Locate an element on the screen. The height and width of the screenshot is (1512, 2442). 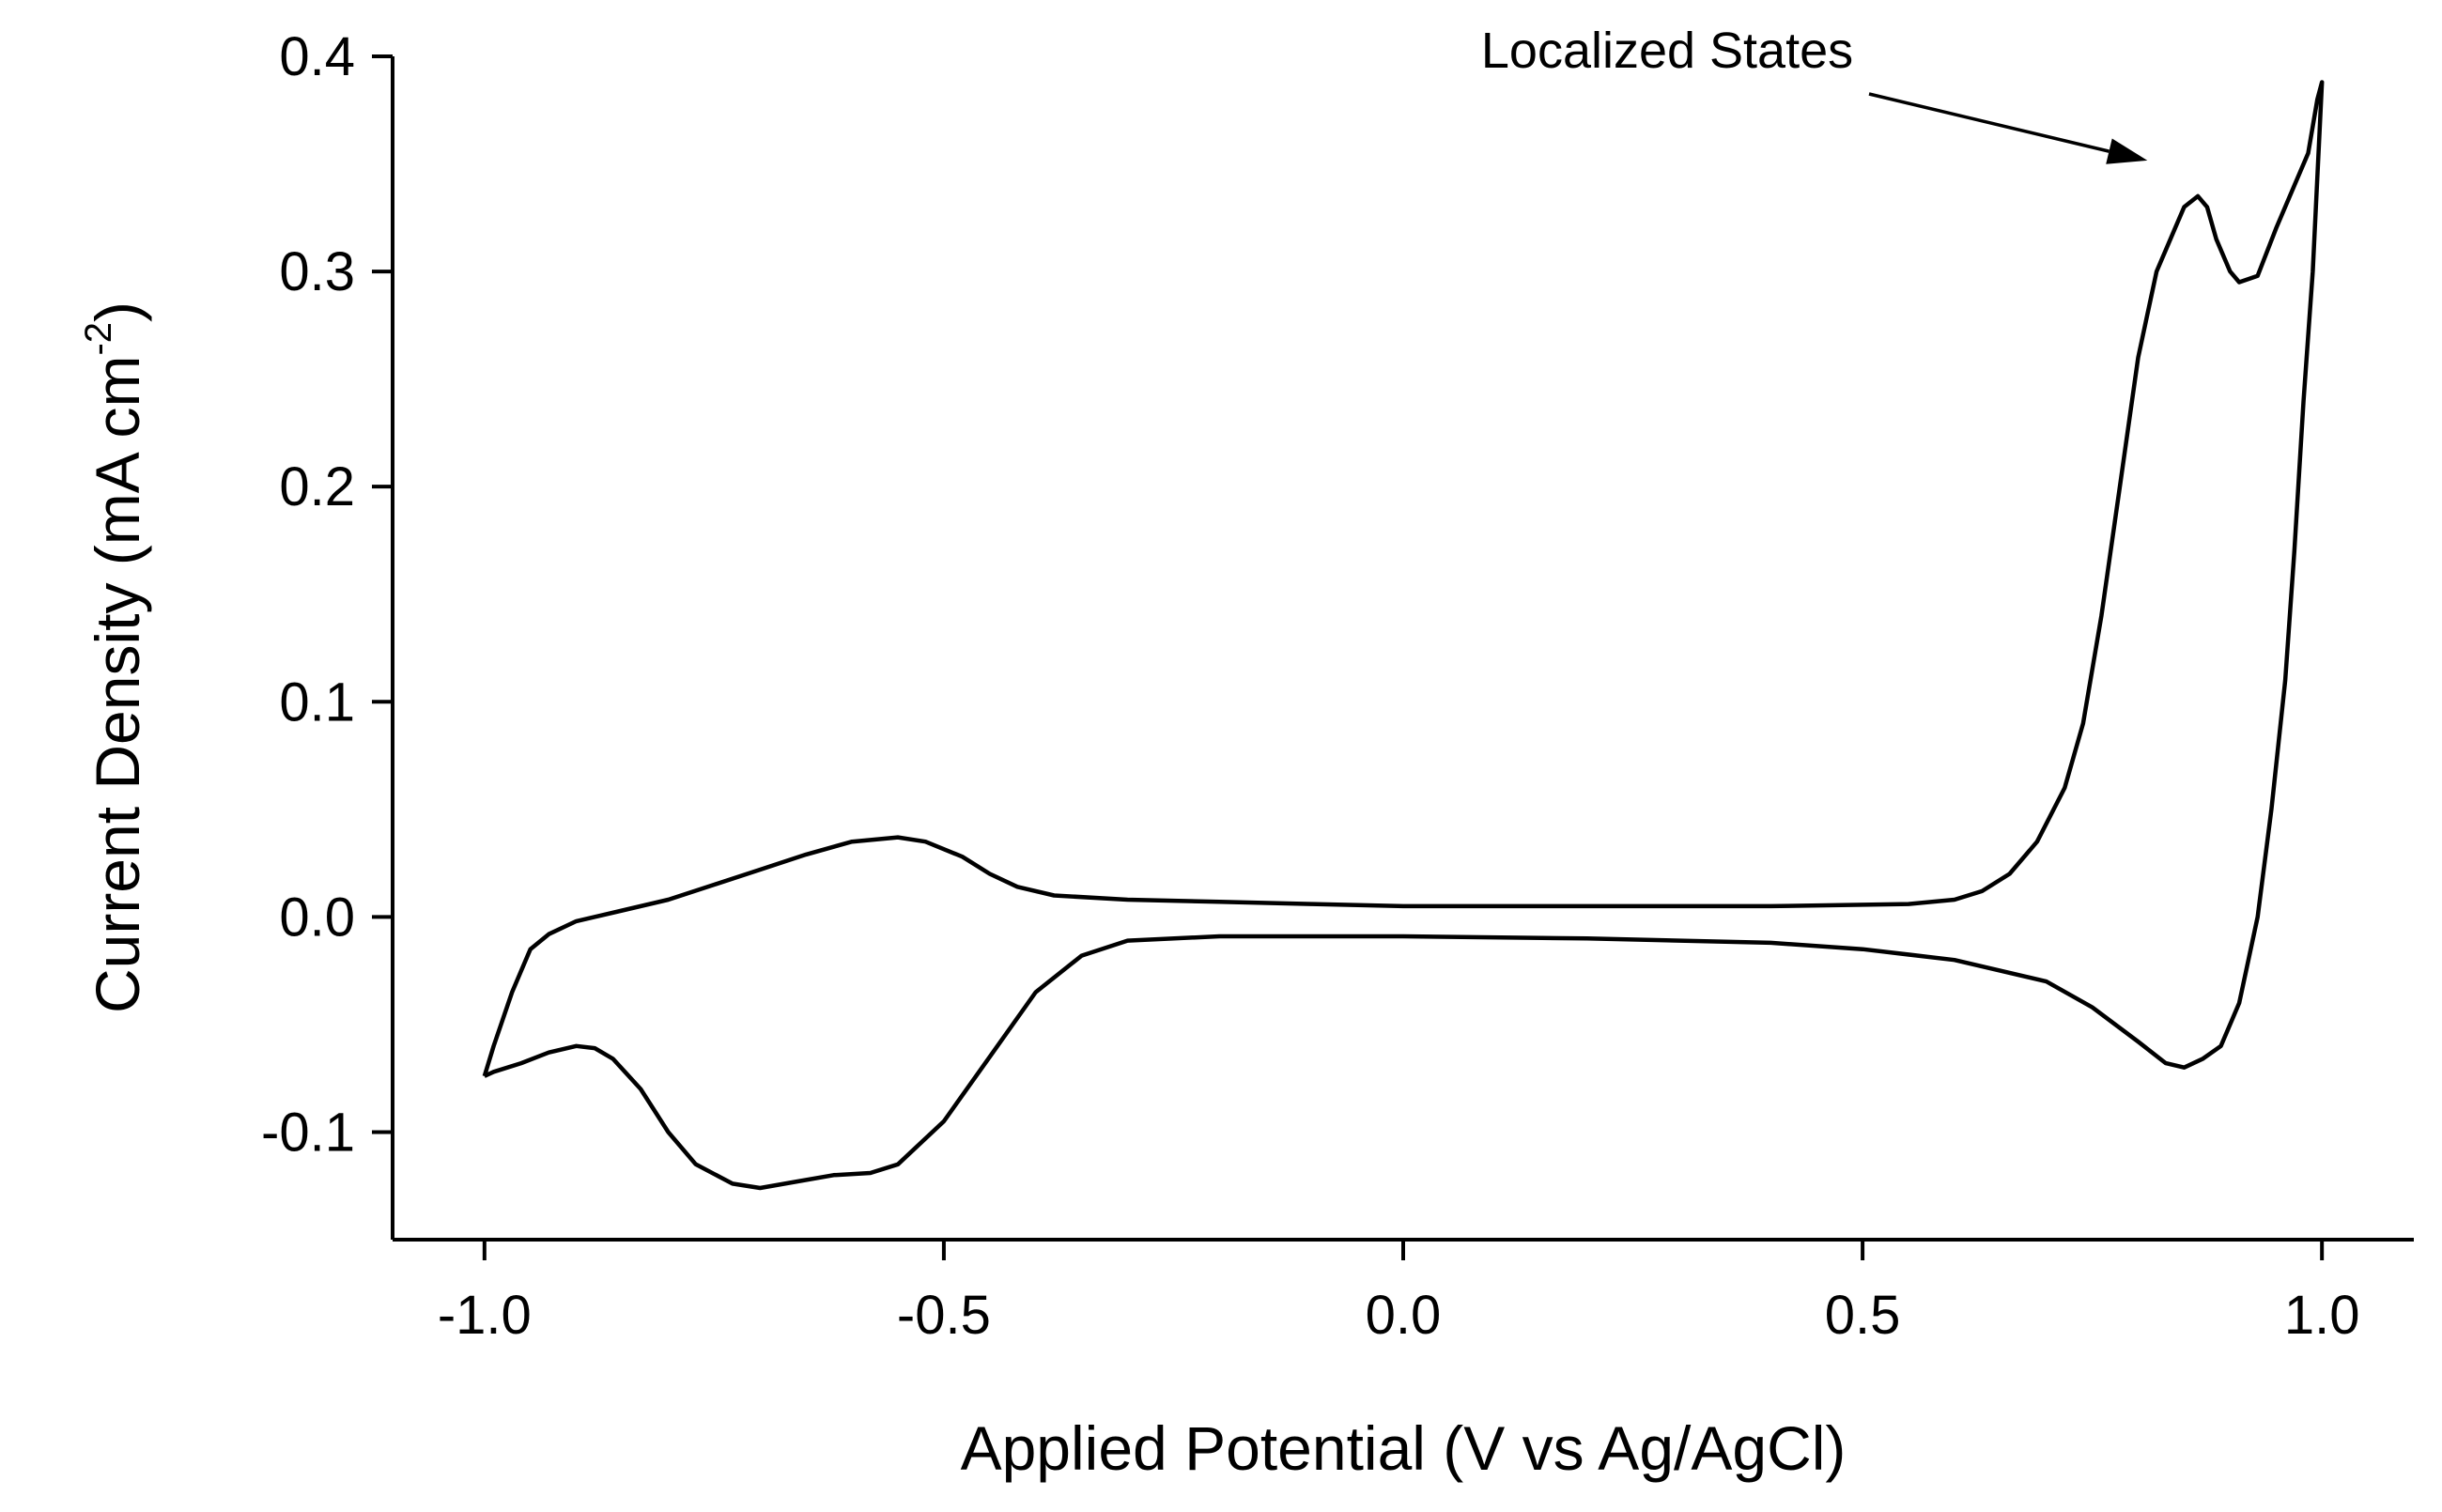
y-tick-label: 0.2 is located at coordinates (317, 486).